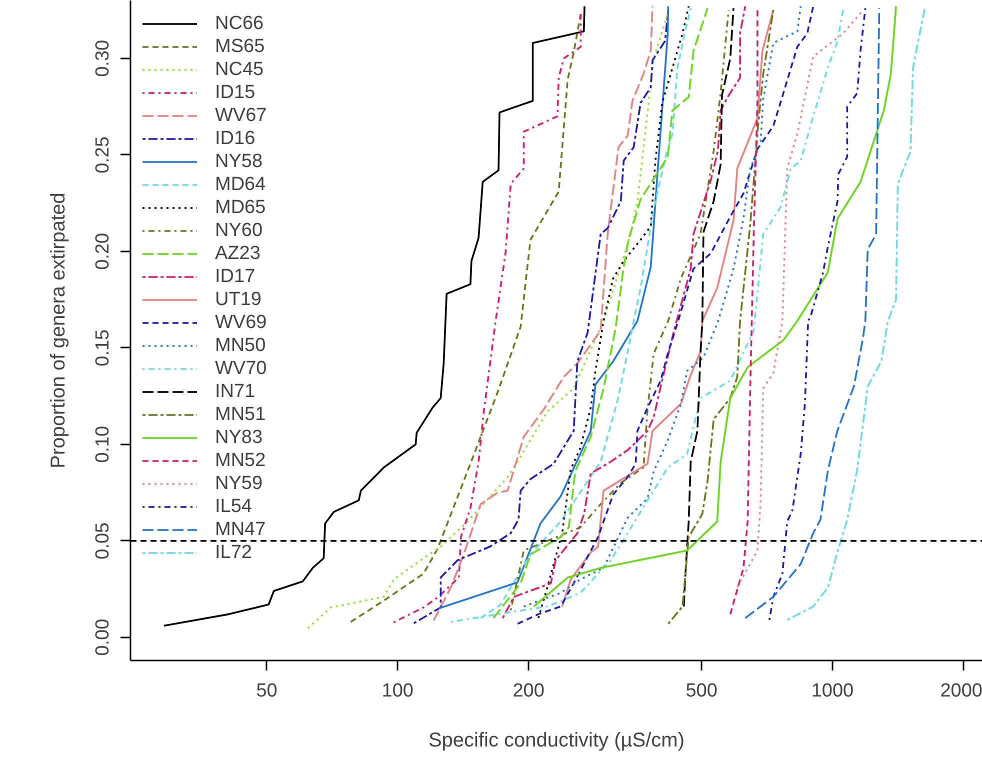 The height and width of the screenshot is (777, 982). I want to click on x-tick-label: 100, so click(398, 691).